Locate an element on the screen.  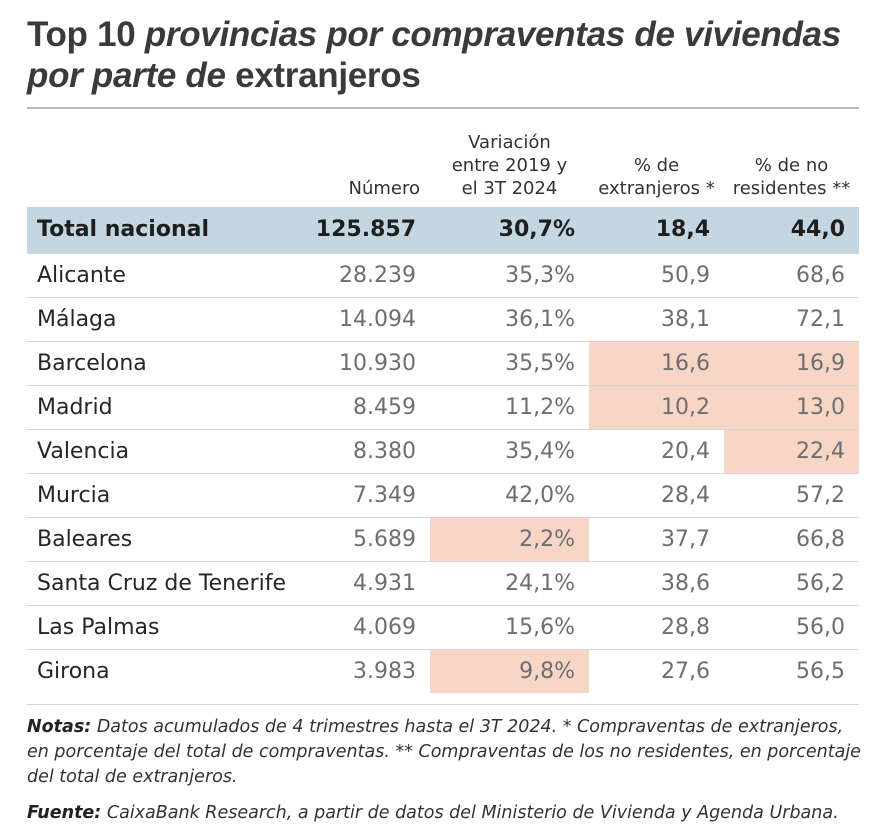
cell-variacion: 36,1% is located at coordinates (509, 318).